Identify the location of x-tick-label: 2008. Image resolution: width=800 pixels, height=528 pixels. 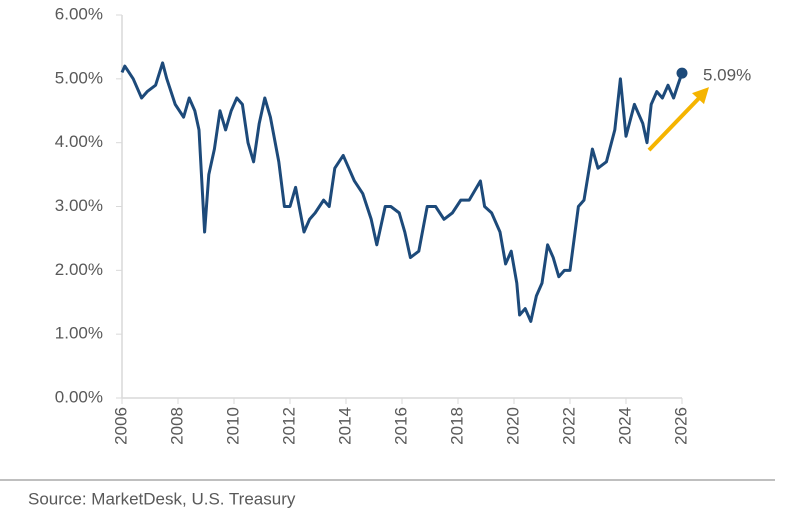
(176, 426).